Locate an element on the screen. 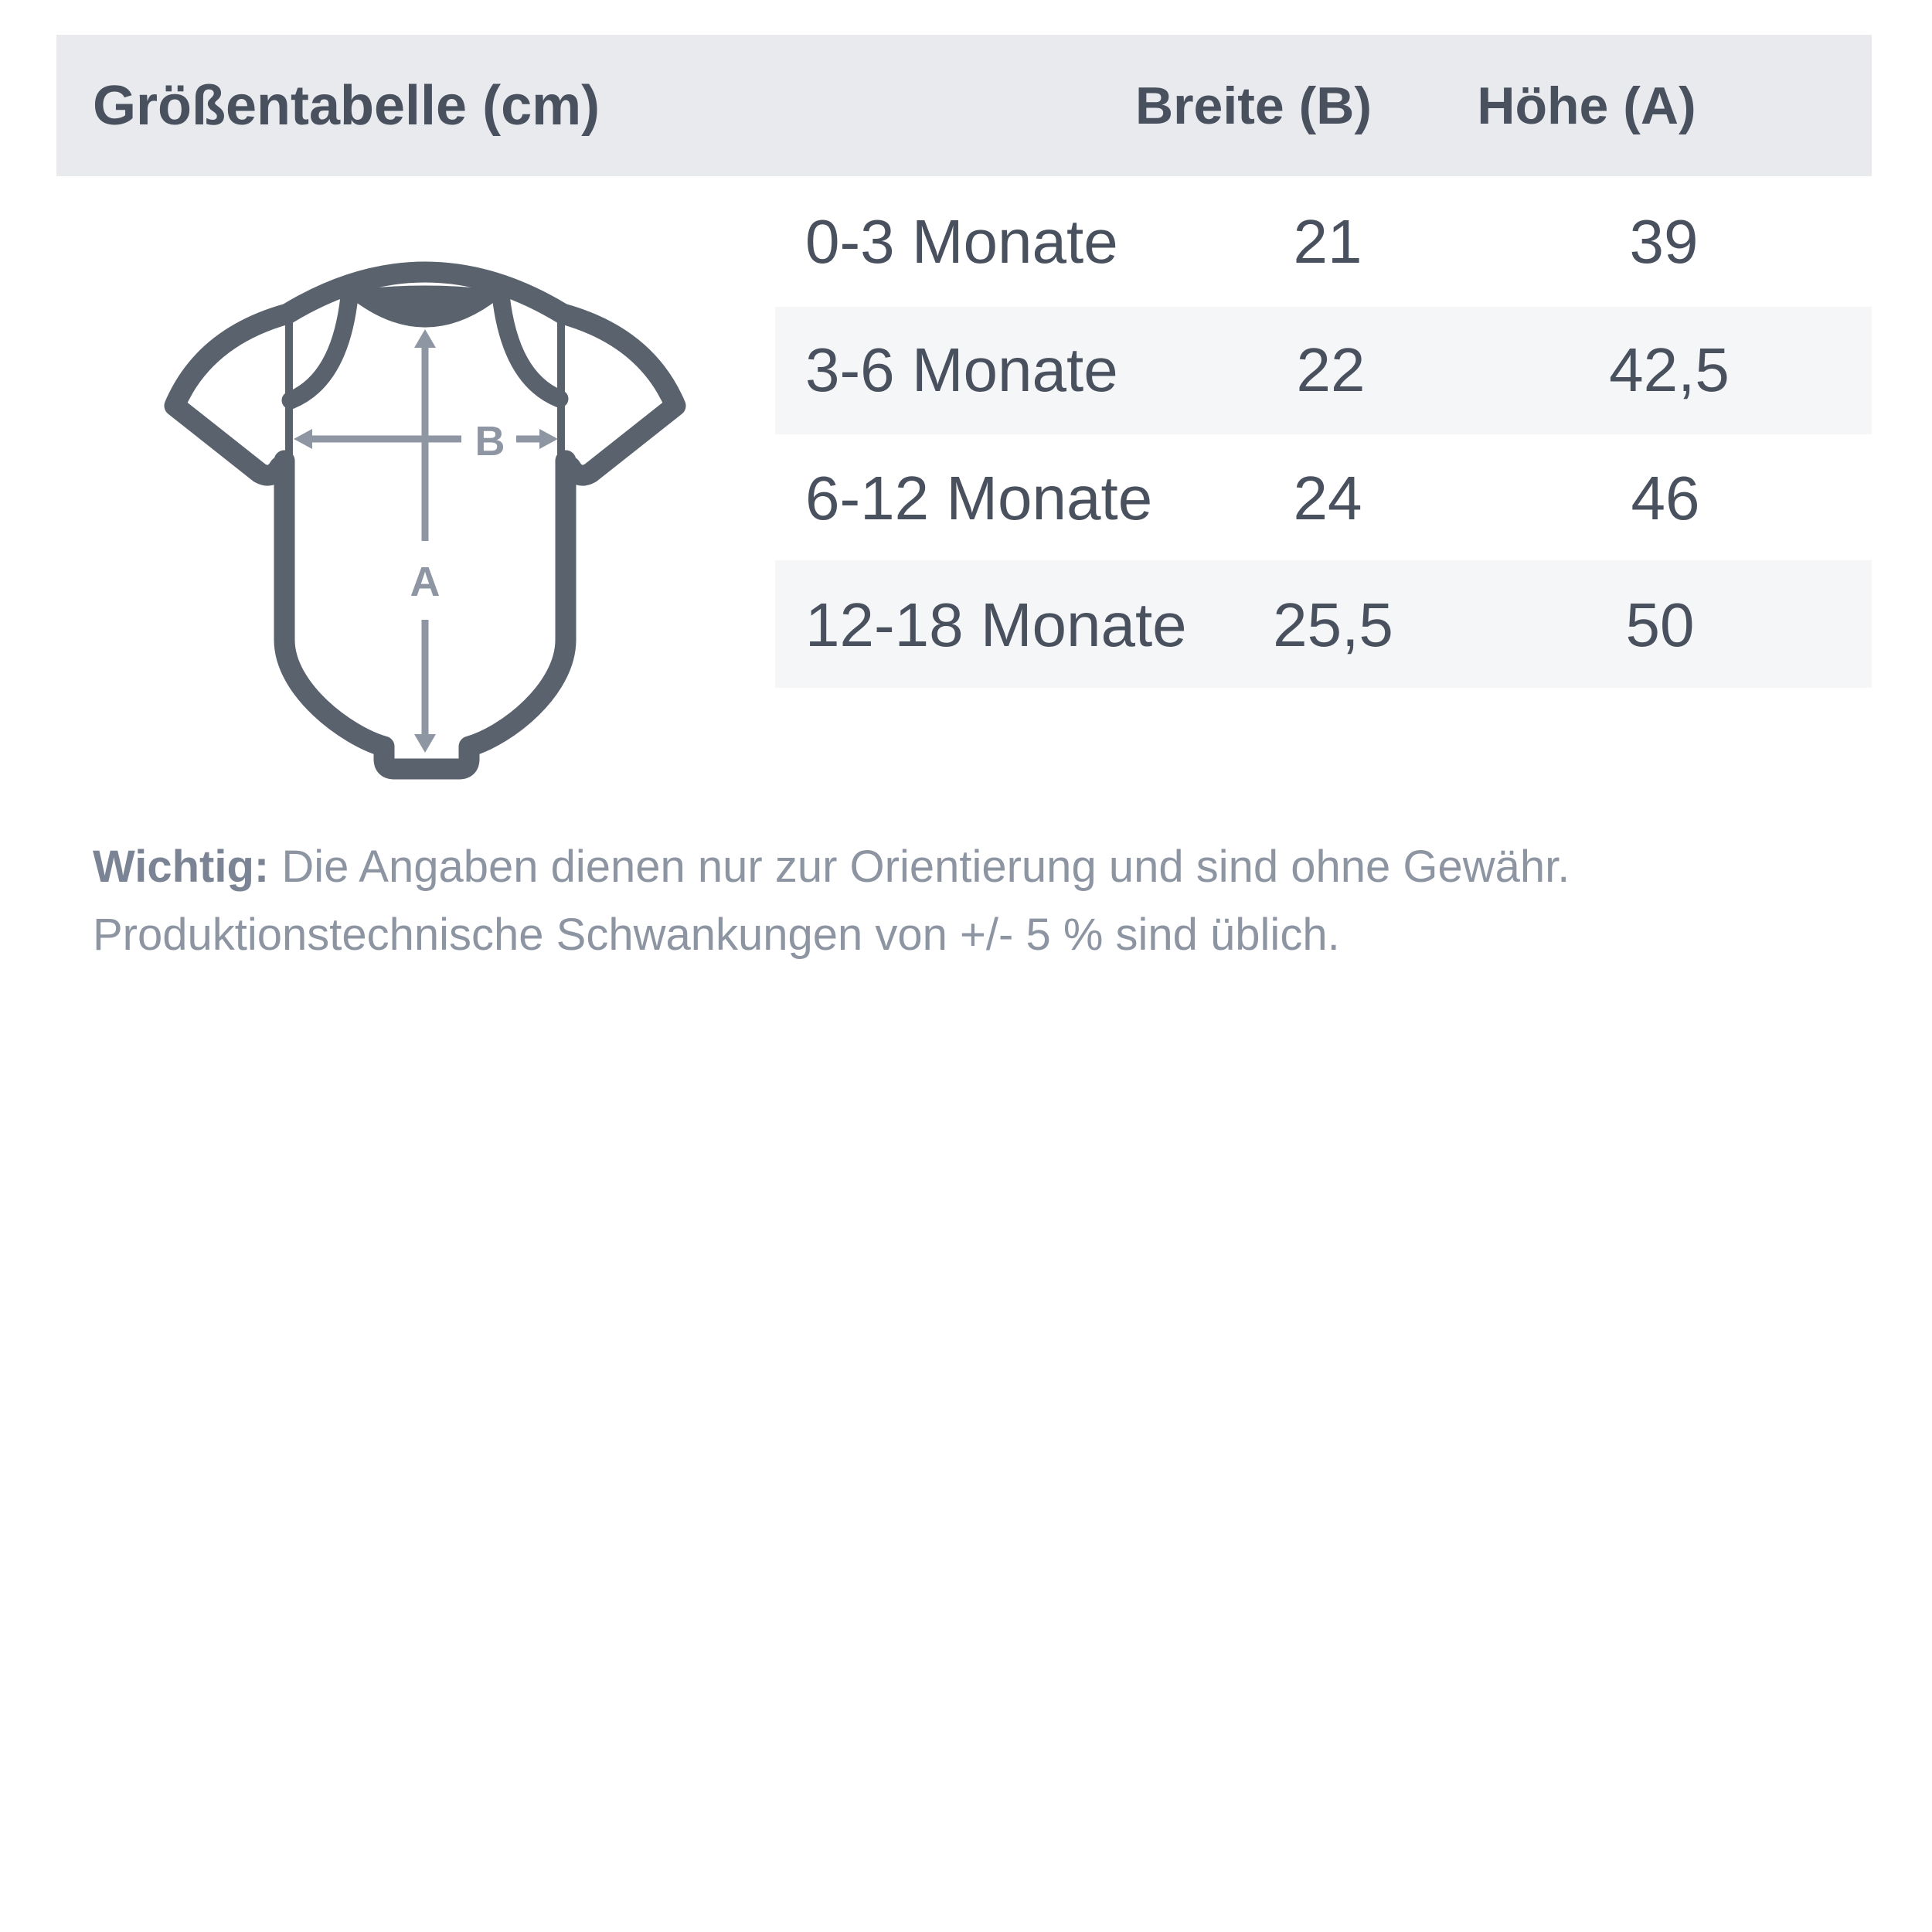 The image size is (1932, 1932). size-table-title: Größentabelle (cm) is located at coordinates (346, 105).